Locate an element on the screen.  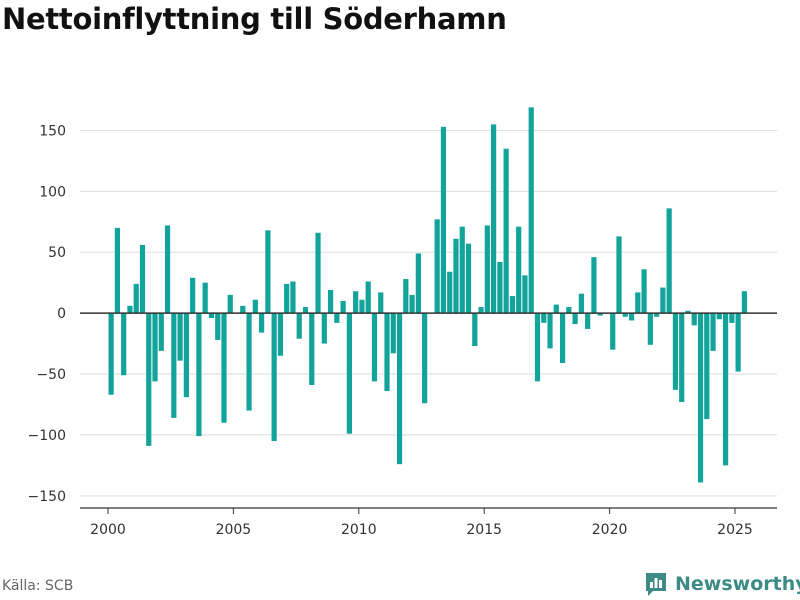
x-tick-label: 2000 is located at coordinates (108, 530).